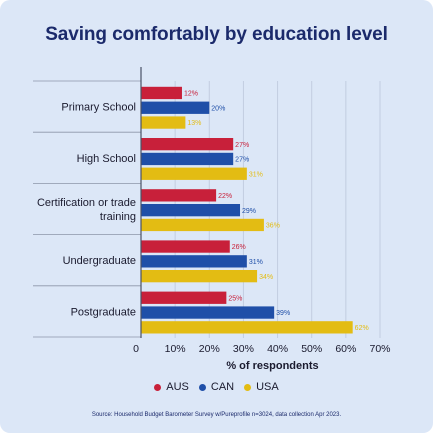 The image size is (433, 433). What do you see at coordinates (199, 276) in the screenshot?
I see `bar-usa-undergraduate` at bounding box center [199, 276].